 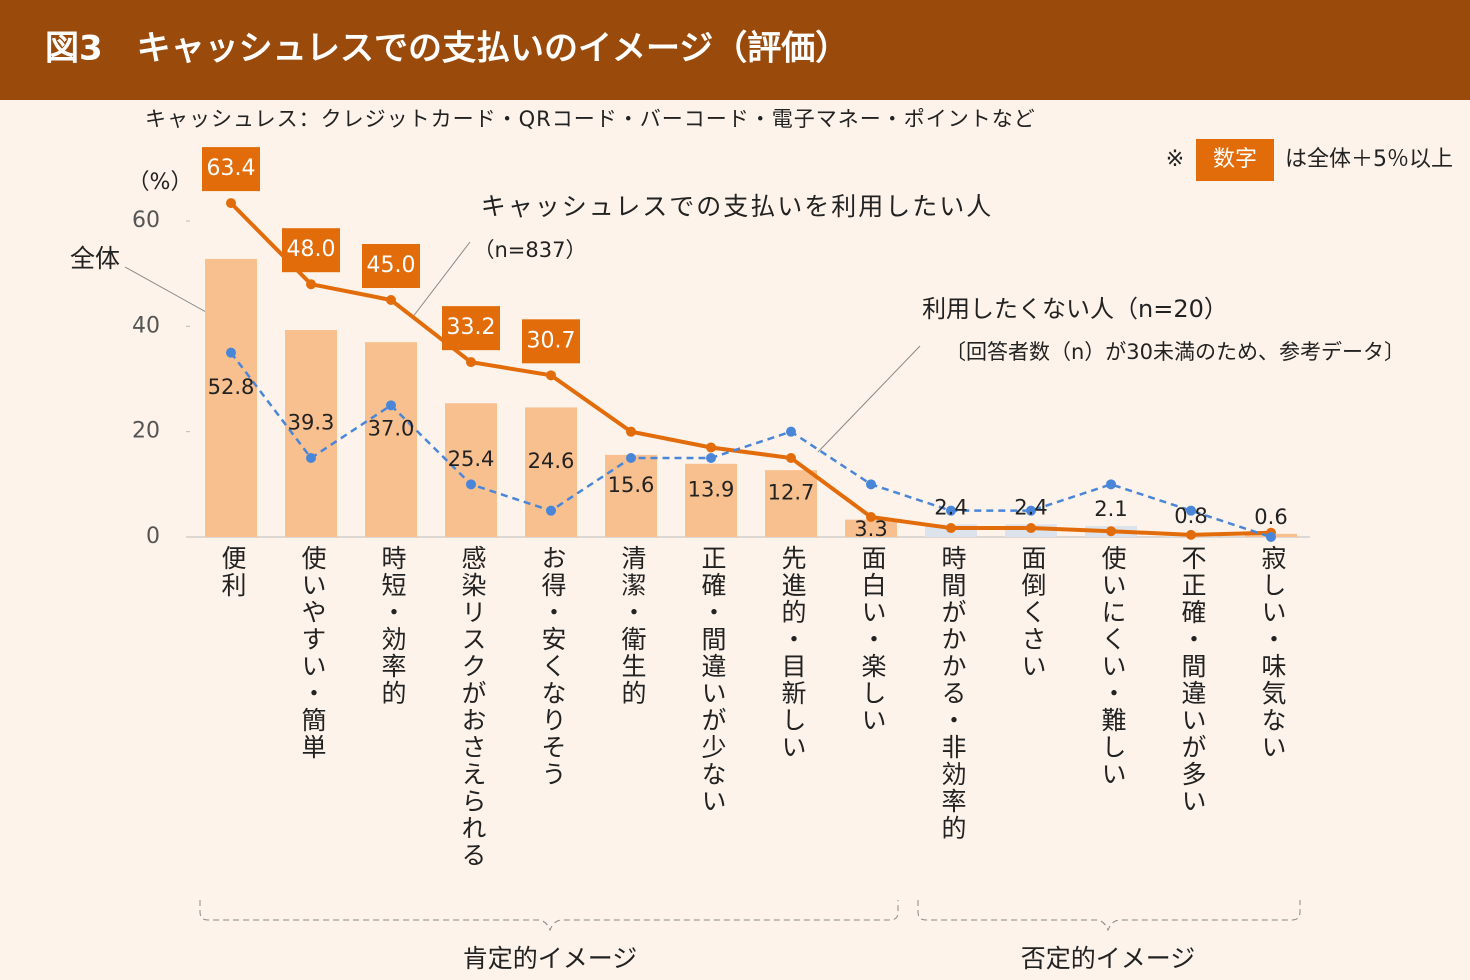 I want to click on chart-title: 図3 キャッシュレスでの支払いのイメージ（評価）, so click(x=447, y=49).